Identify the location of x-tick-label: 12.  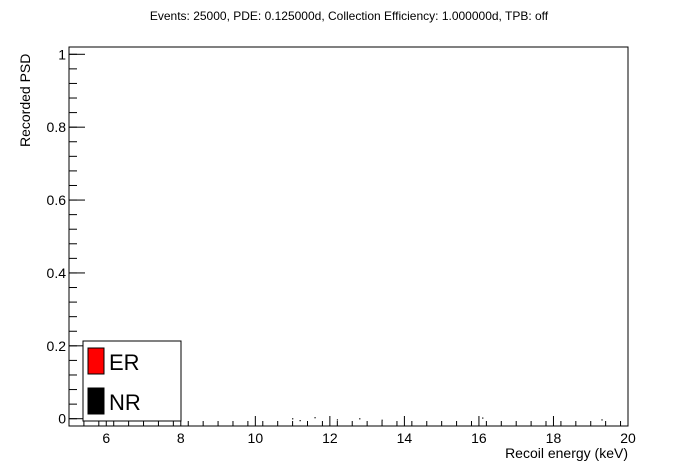
(330, 438).